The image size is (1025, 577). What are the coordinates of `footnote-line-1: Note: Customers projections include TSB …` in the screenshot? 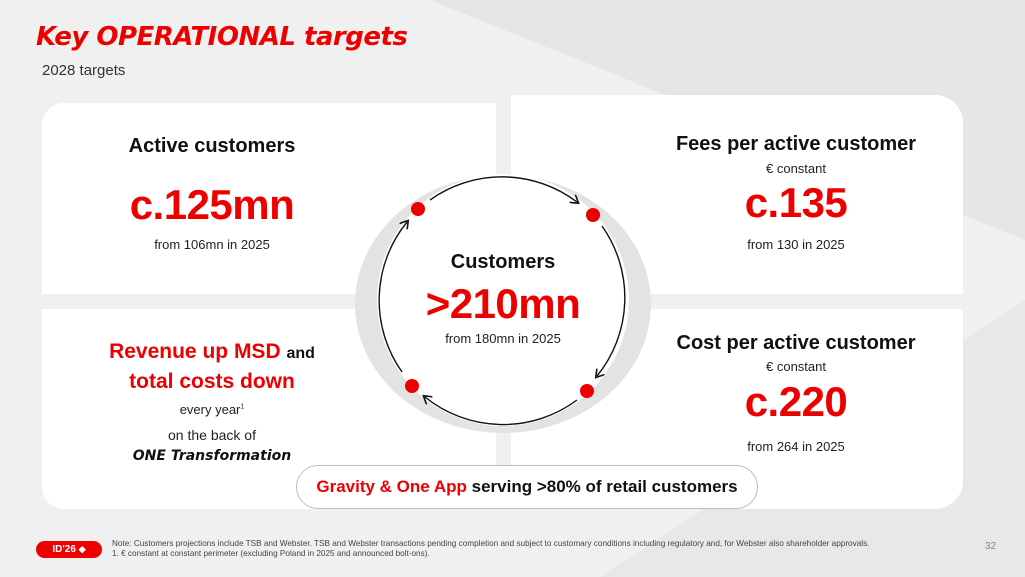 It's located at (491, 543).